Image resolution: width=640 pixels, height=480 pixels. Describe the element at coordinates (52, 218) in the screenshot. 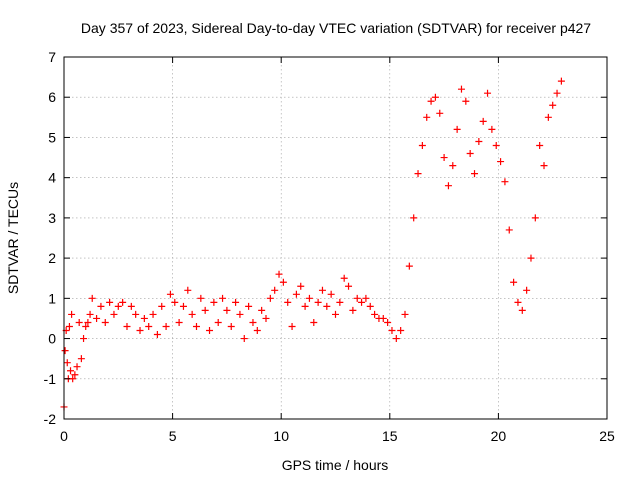

I see `y-tick-label: 3` at that location.